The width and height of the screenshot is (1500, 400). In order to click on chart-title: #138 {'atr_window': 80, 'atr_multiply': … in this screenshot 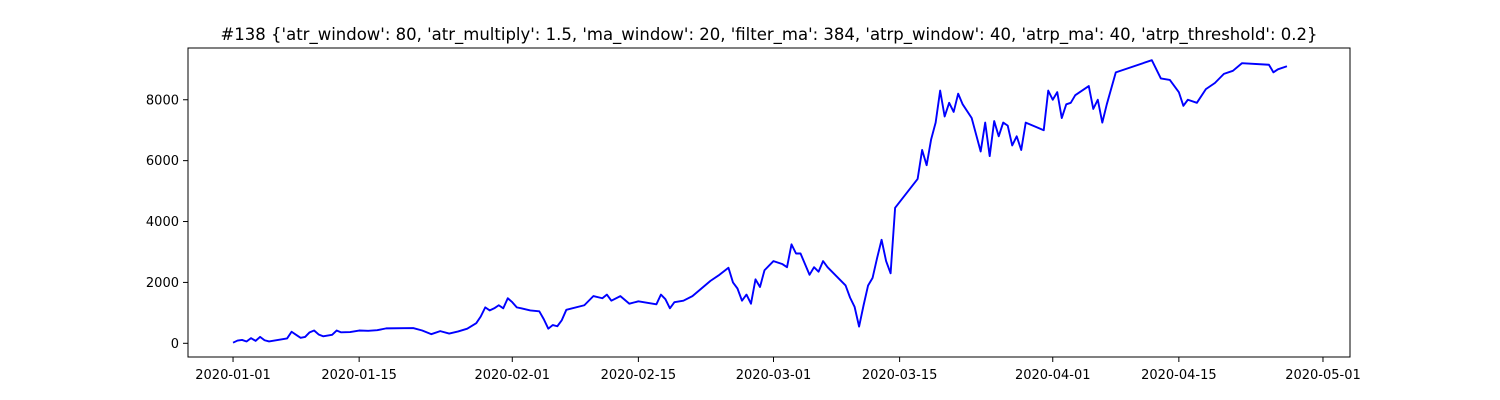, I will do `click(768, 35)`.